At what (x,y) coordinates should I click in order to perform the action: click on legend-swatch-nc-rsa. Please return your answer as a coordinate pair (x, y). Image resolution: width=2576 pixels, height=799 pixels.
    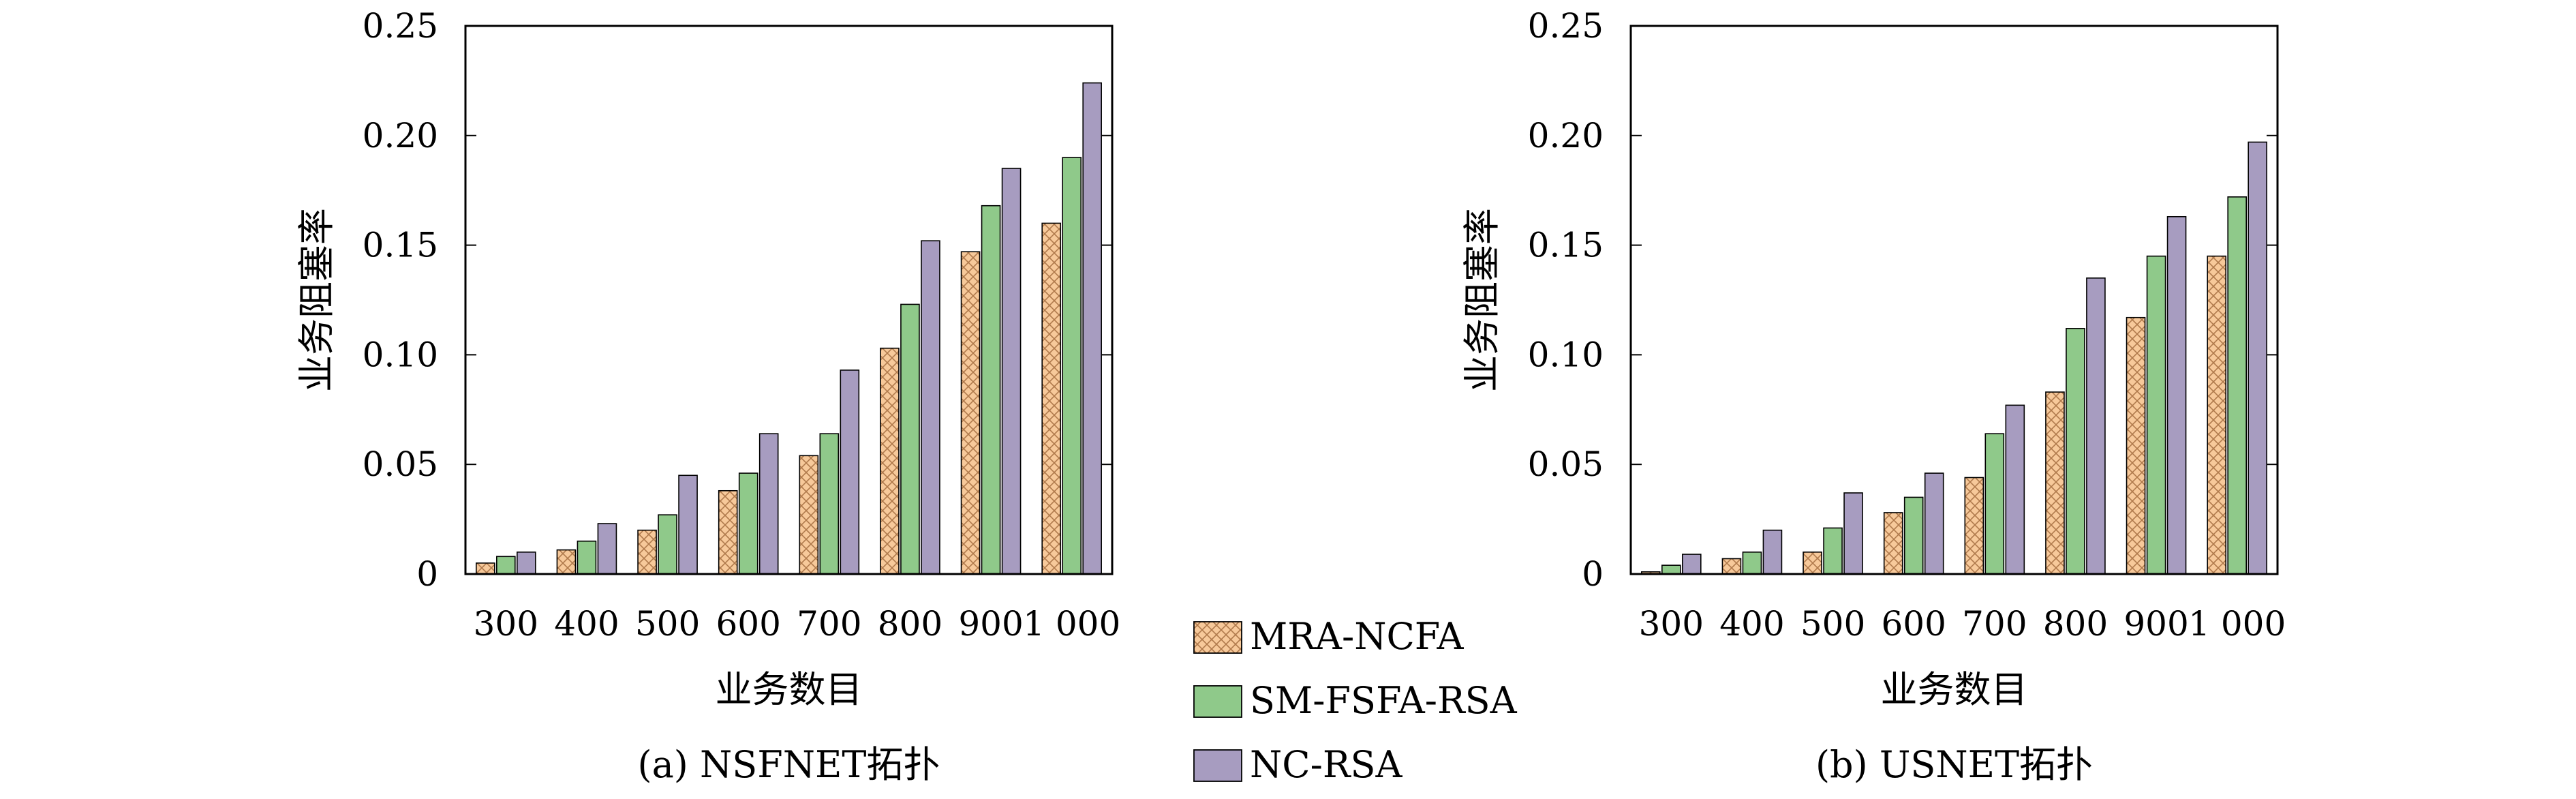
    Looking at the image, I should click on (1217, 765).